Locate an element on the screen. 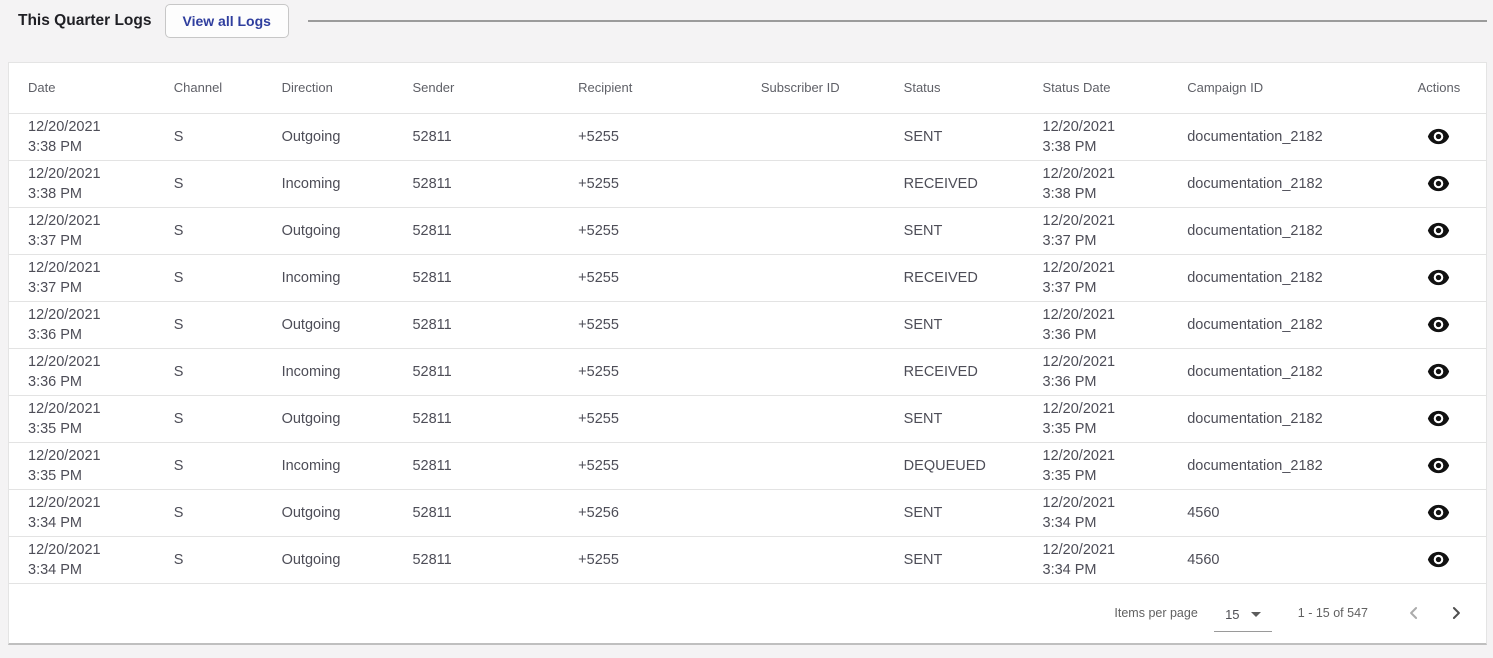 The height and width of the screenshot is (658, 1493). column-header-status: Status is located at coordinates (954, 88).